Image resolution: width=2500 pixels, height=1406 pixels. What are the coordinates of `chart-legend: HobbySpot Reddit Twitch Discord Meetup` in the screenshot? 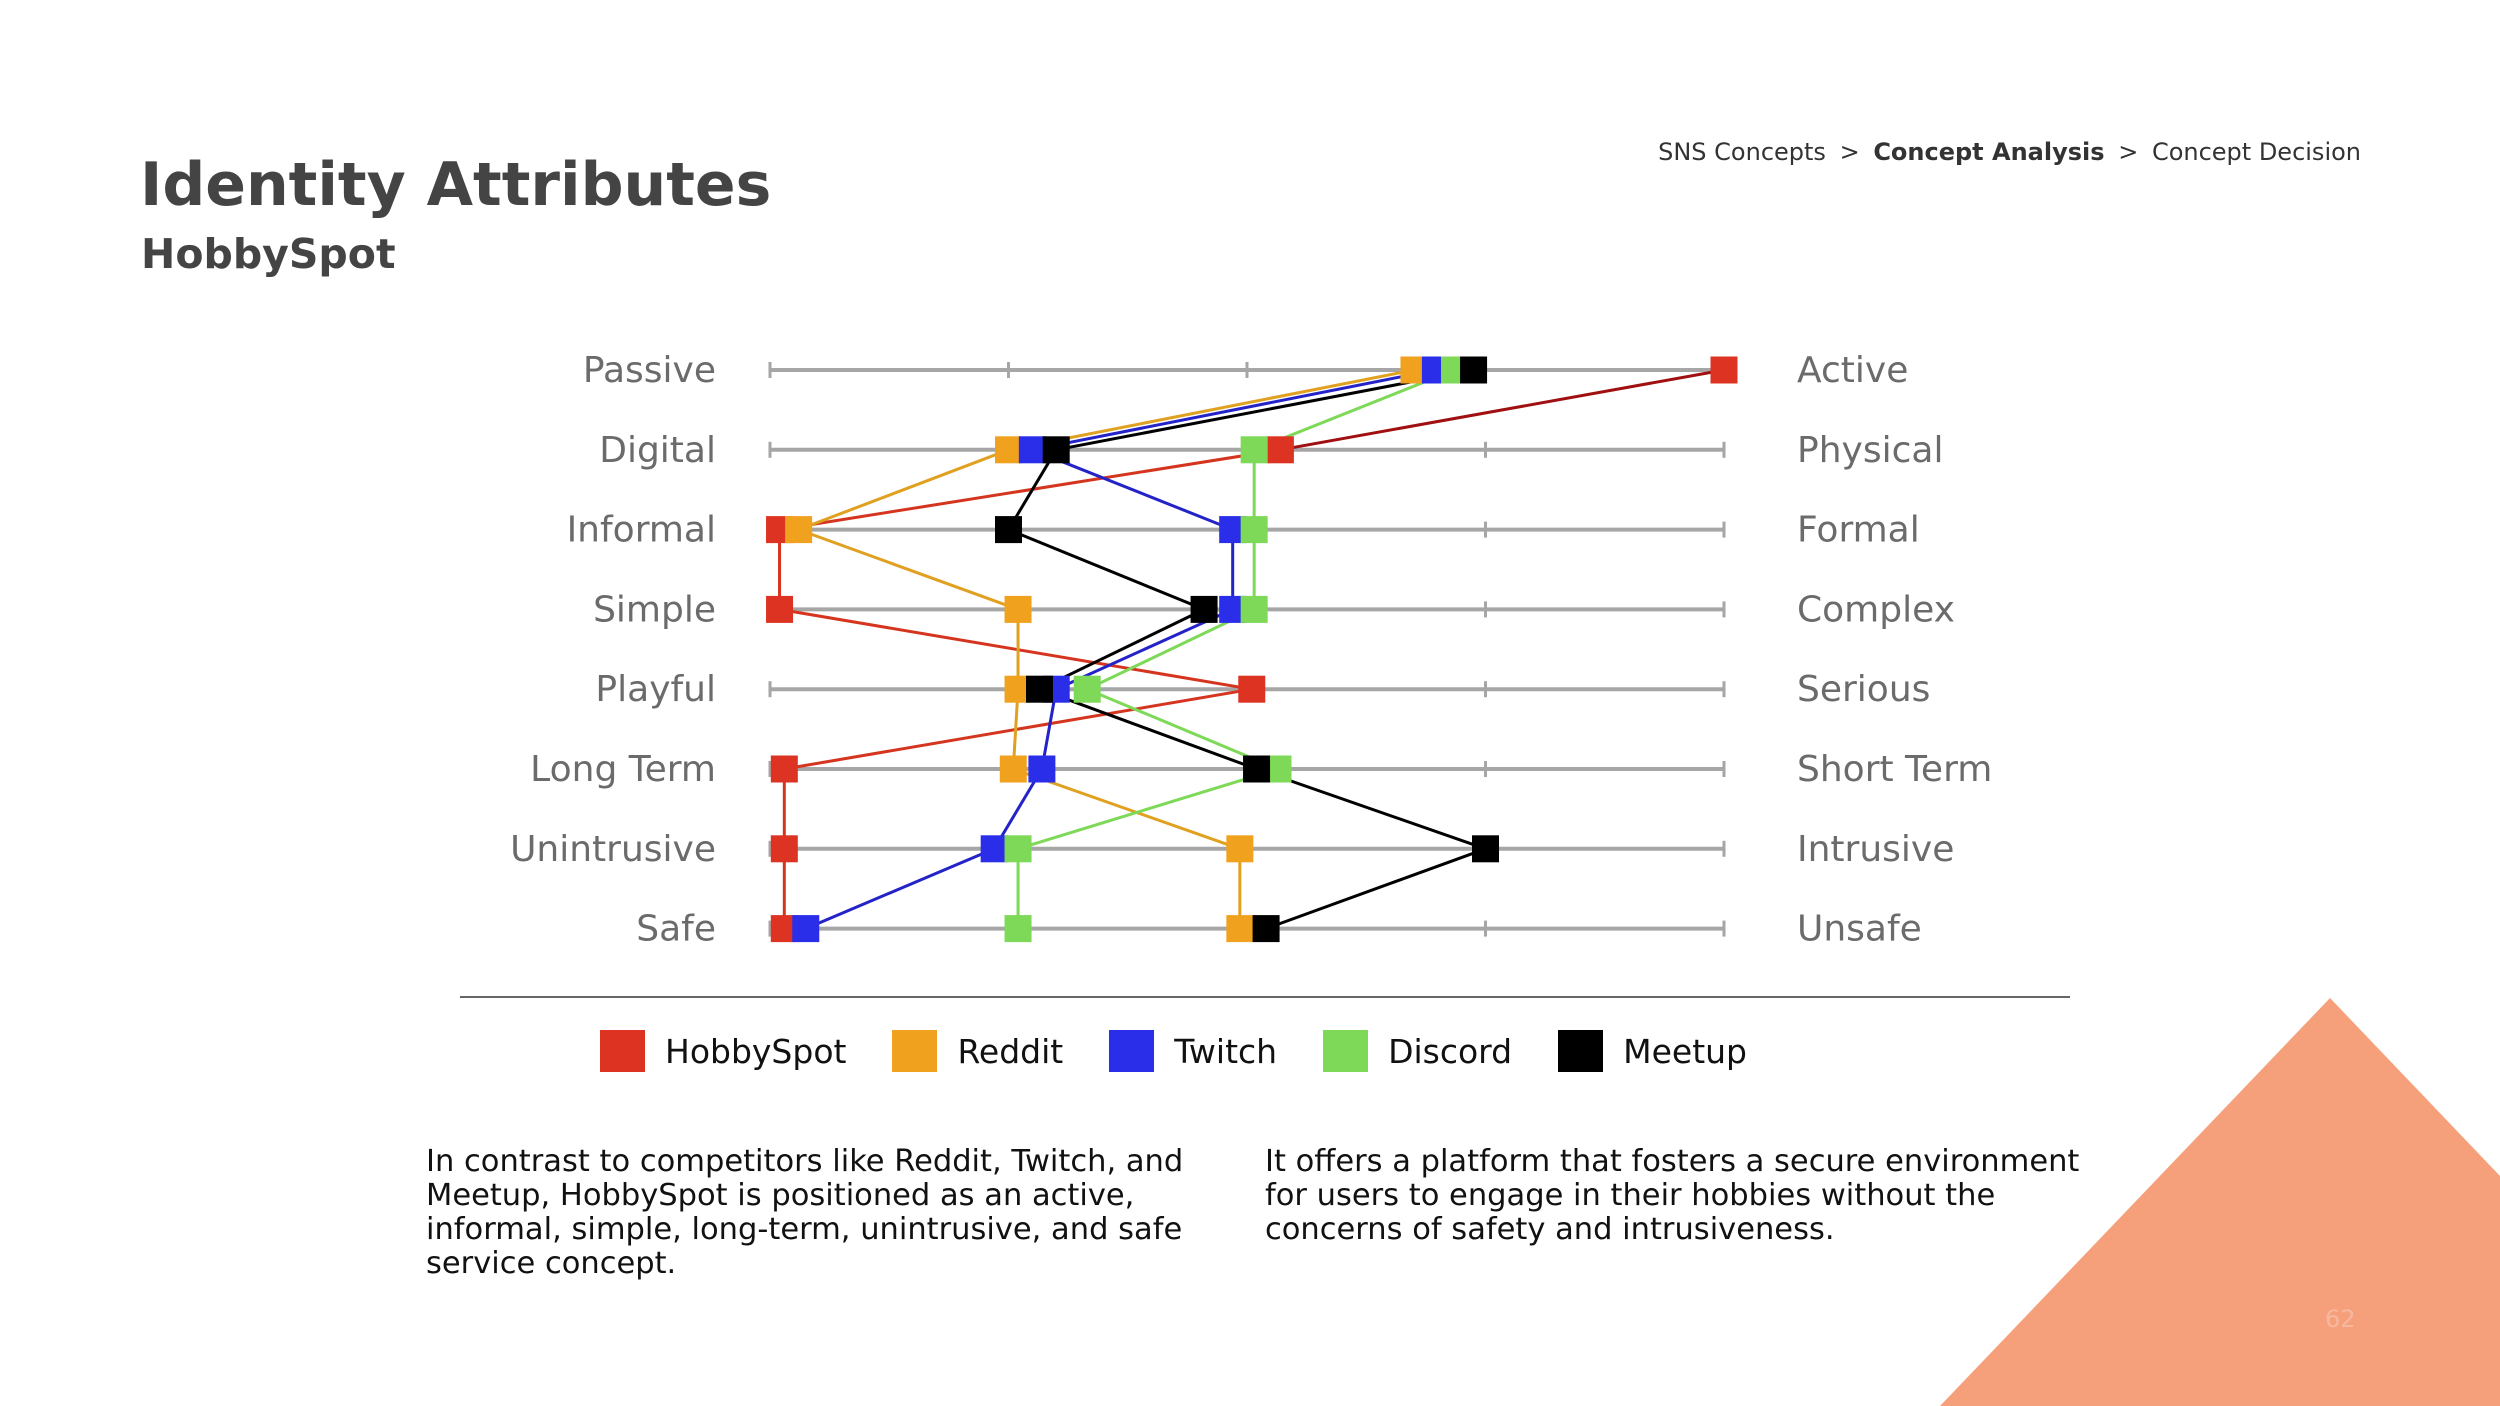 It's located at (1196, 1051).